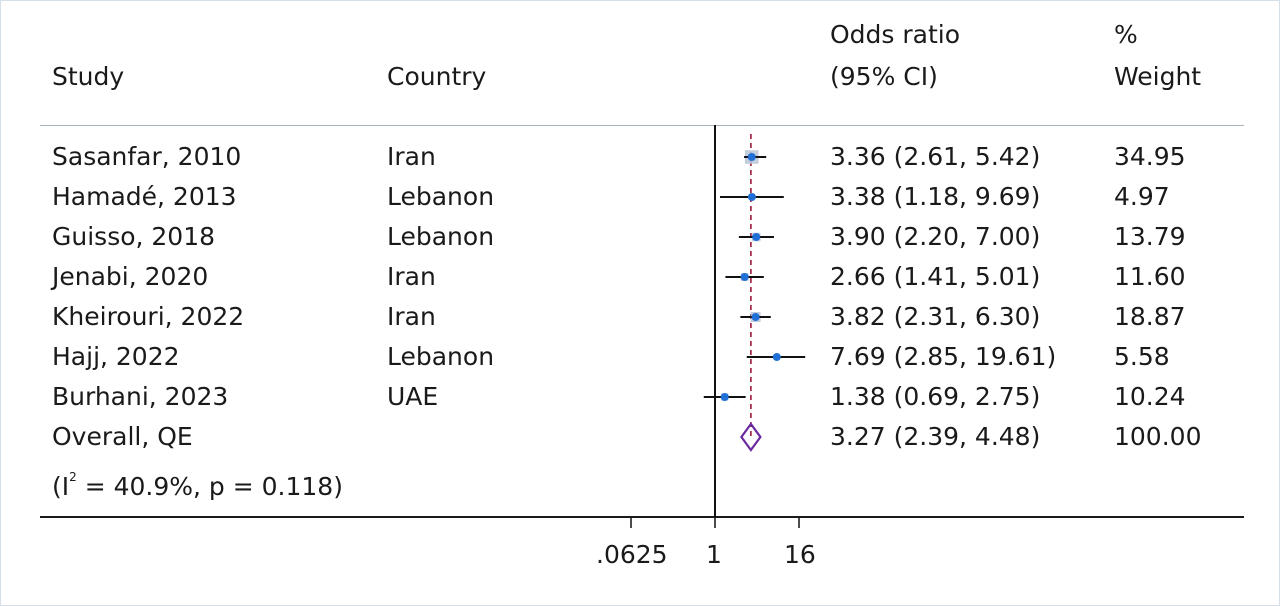  Describe the element at coordinates (884, 76) in the screenshot. I see `header-ci: (95% CI)` at that location.